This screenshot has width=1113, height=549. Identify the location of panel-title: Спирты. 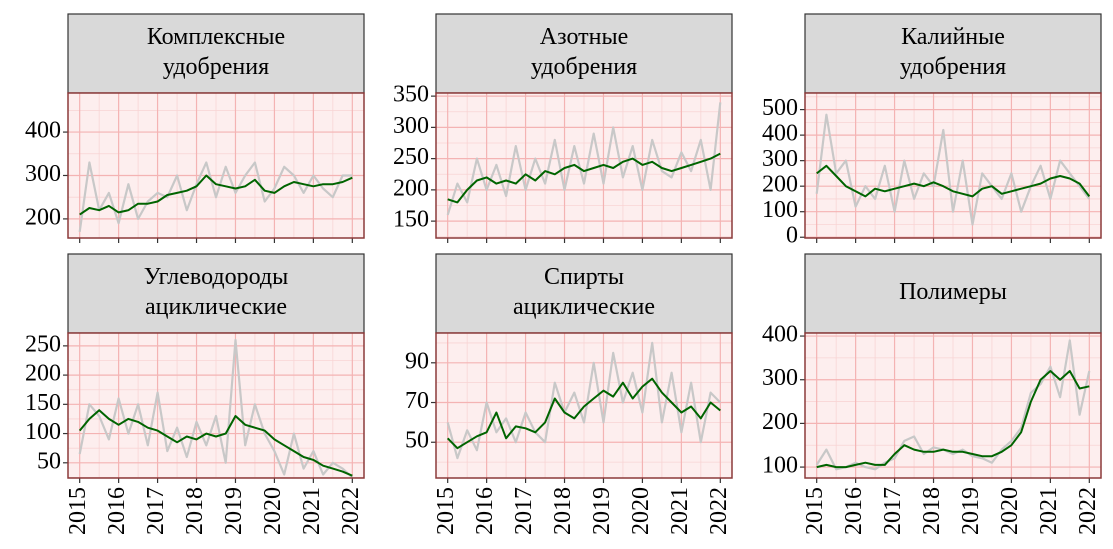
(584, 277).